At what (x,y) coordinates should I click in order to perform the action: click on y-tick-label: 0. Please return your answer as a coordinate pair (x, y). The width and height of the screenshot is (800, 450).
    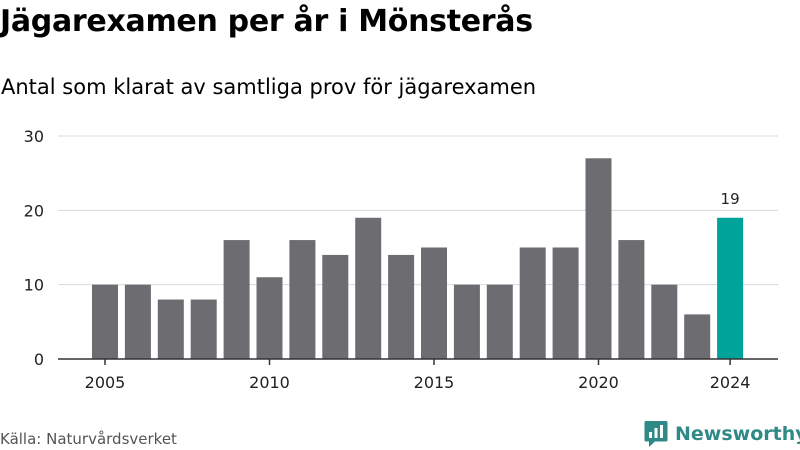
    Looking at the image, I should click on (39, 359).